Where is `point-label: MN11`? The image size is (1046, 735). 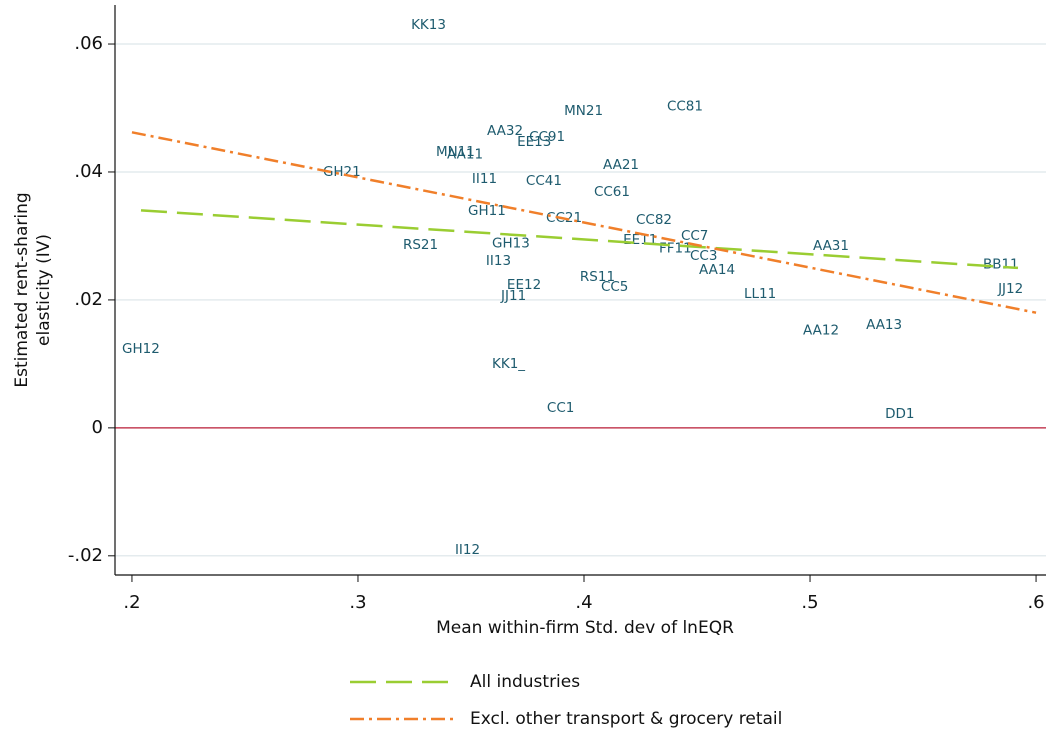
point-label: MN11 is located at coordinates (455, 152).